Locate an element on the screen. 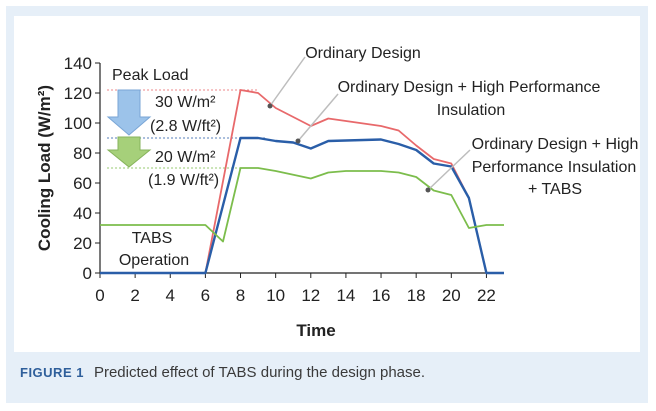  x-tick-label: 18 is located at coordinates (416, 295).